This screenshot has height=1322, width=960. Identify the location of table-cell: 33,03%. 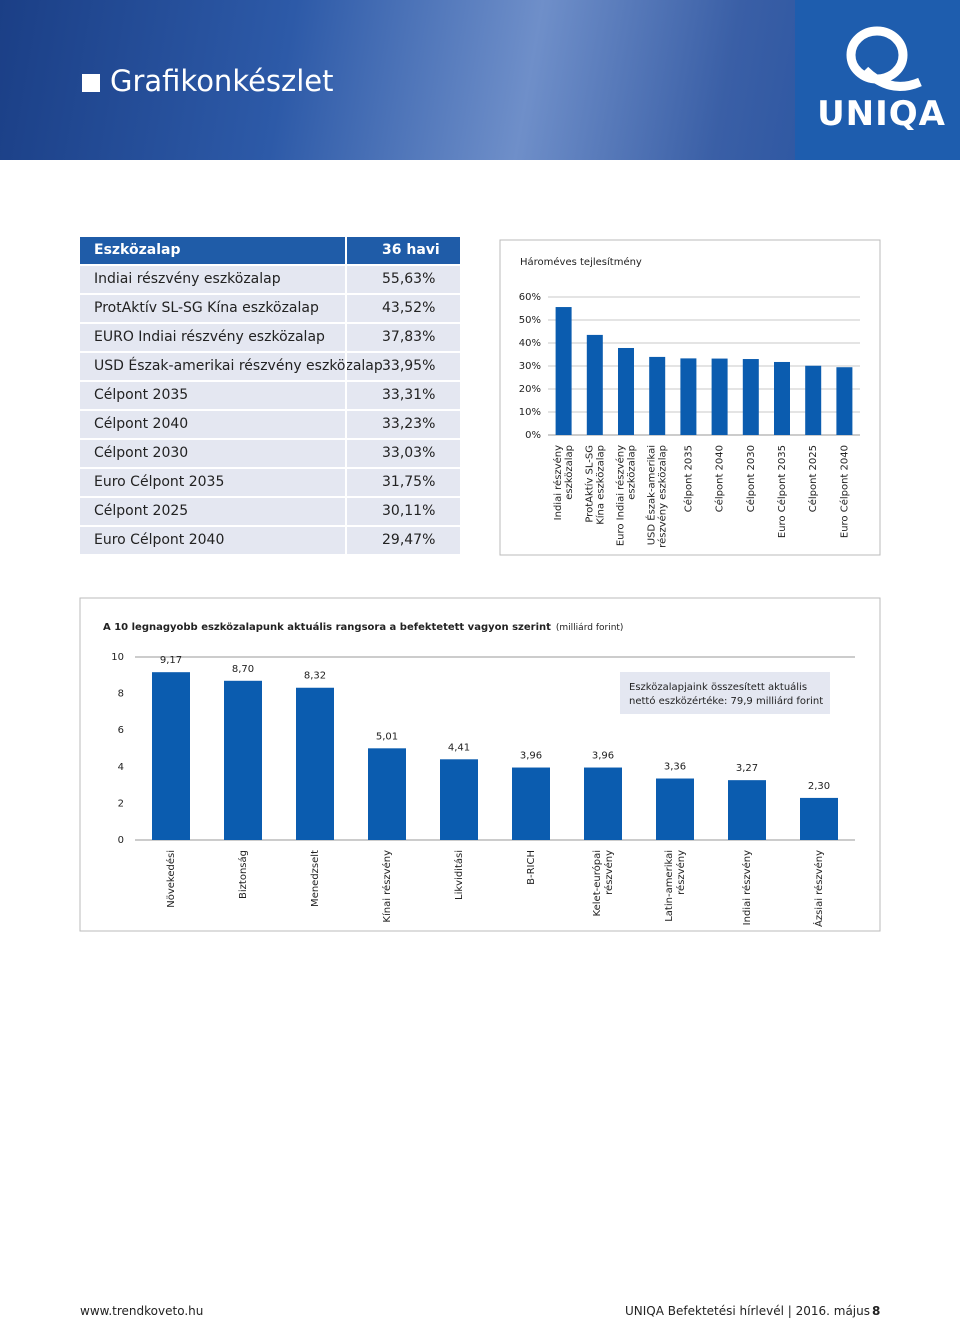
(409, 453).